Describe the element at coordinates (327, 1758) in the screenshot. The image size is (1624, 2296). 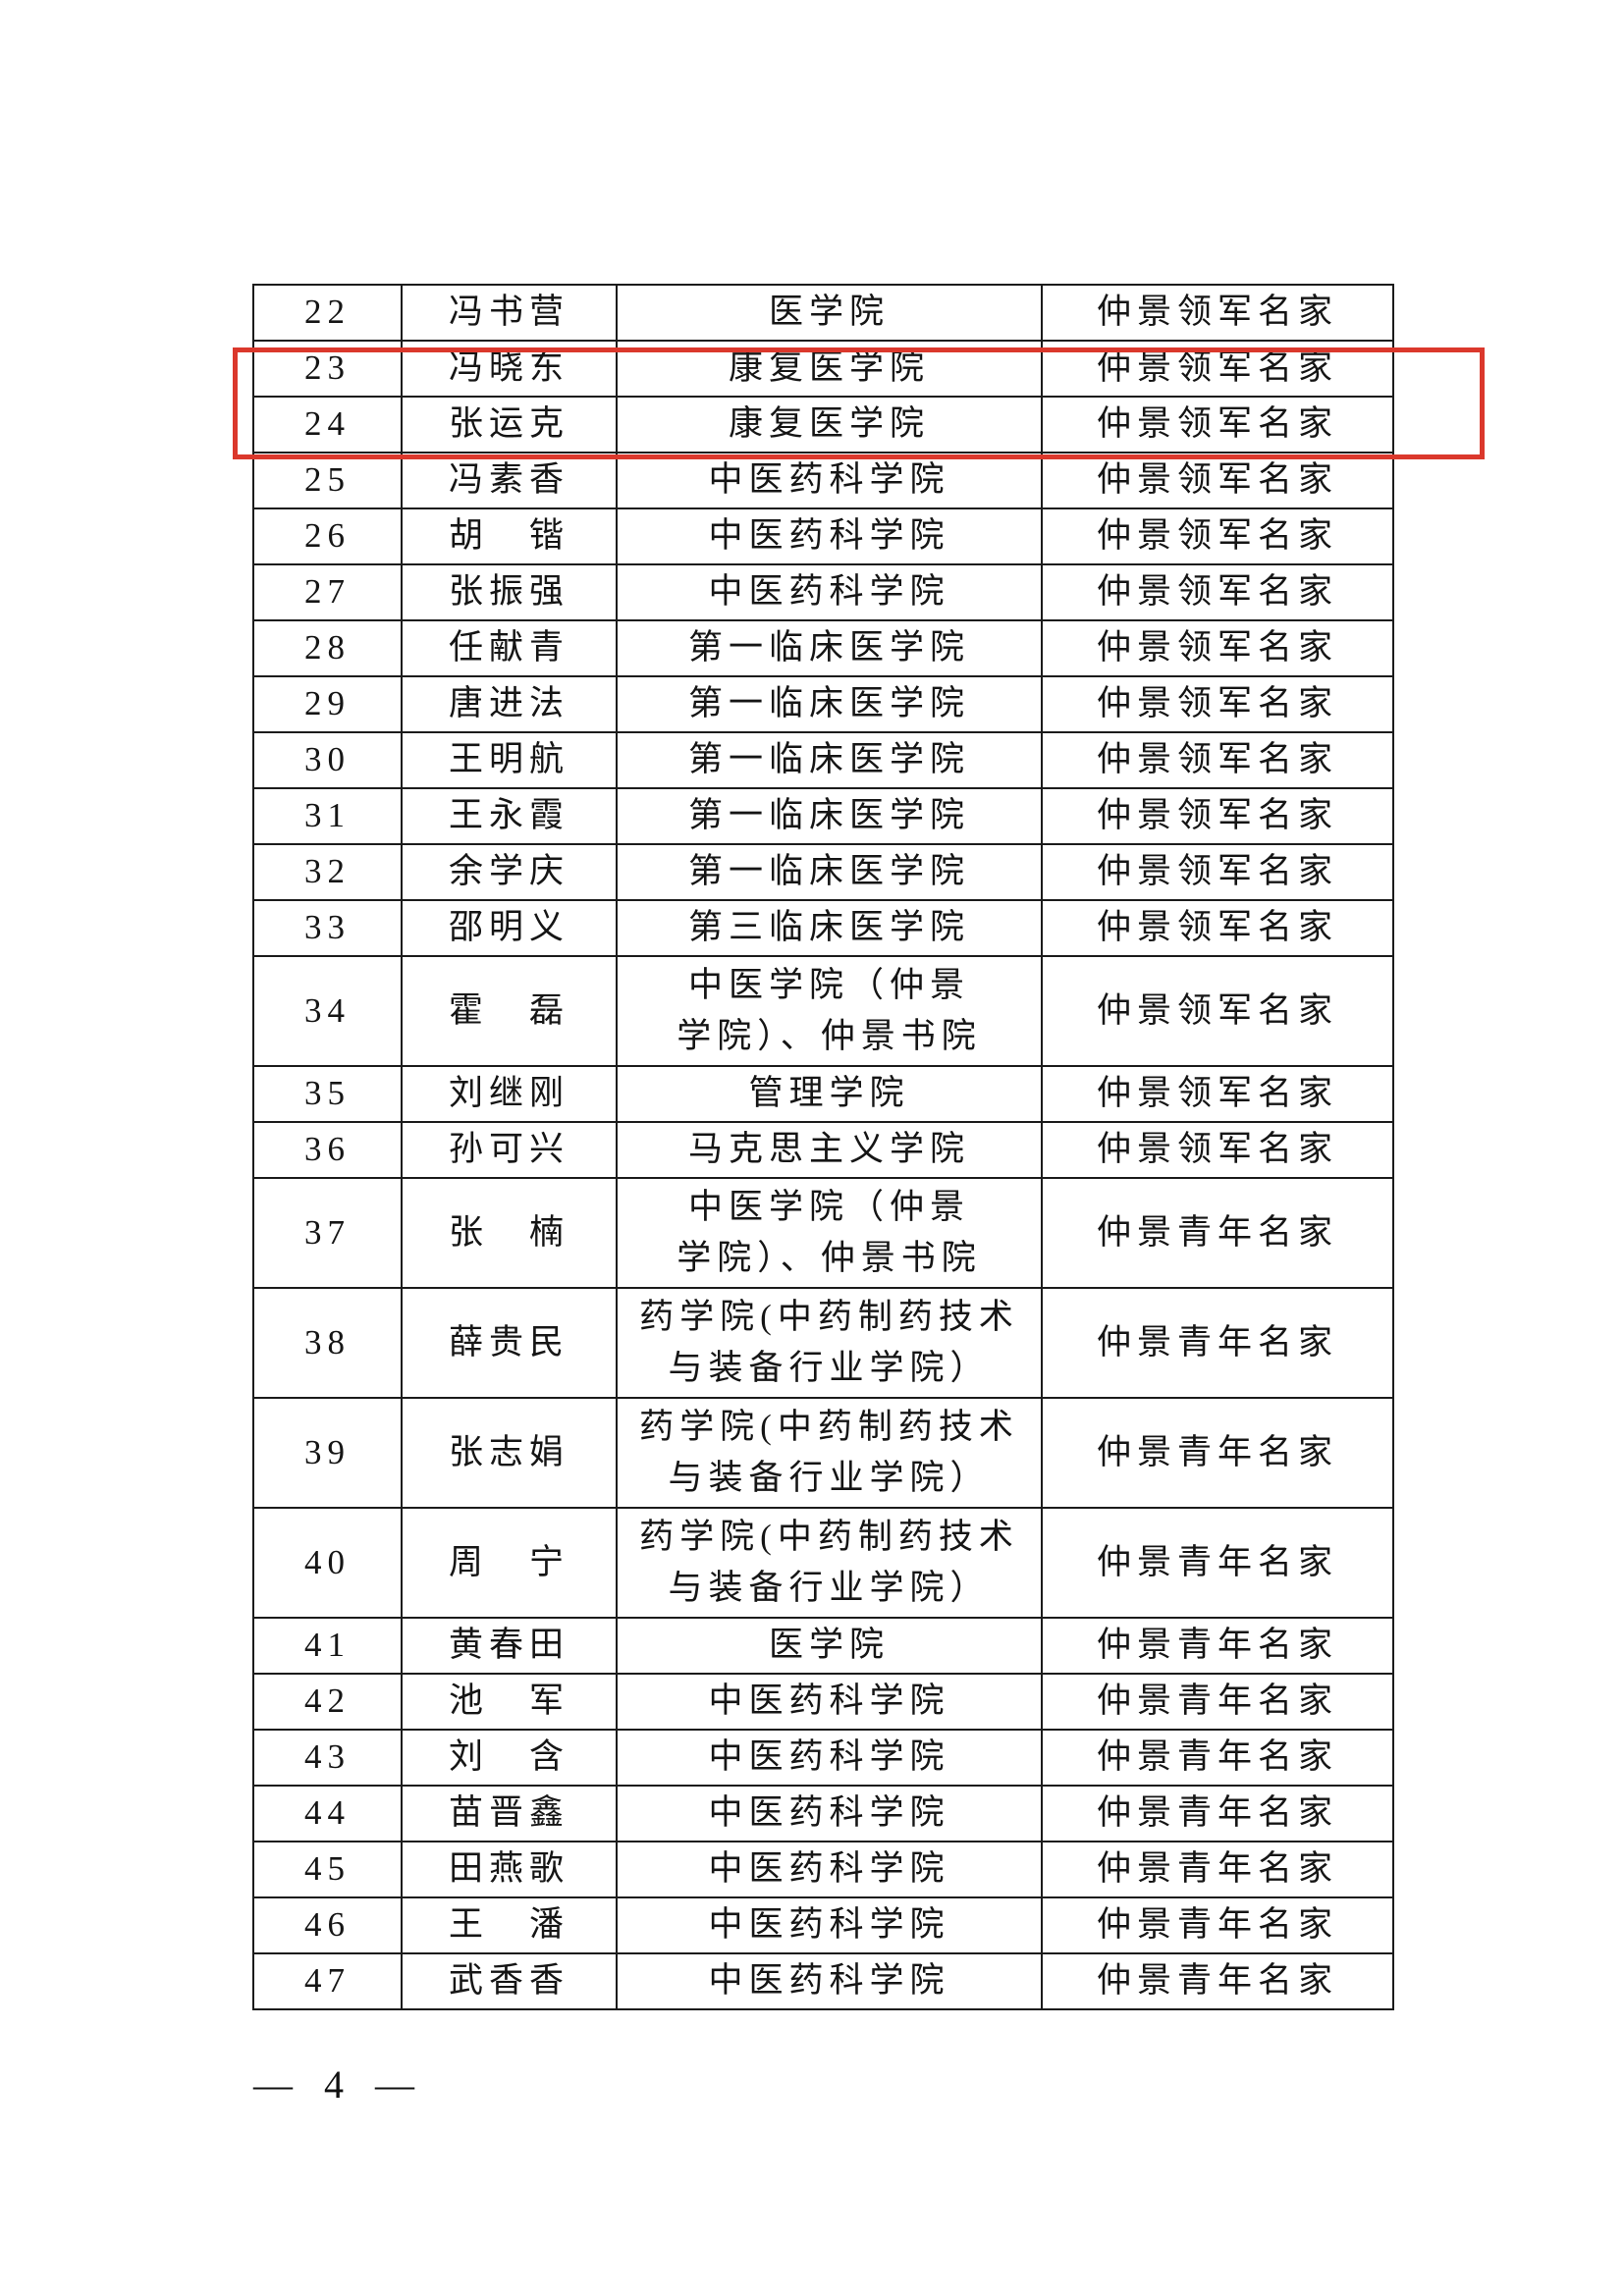
I see `row-number-cell: 43` at that location.